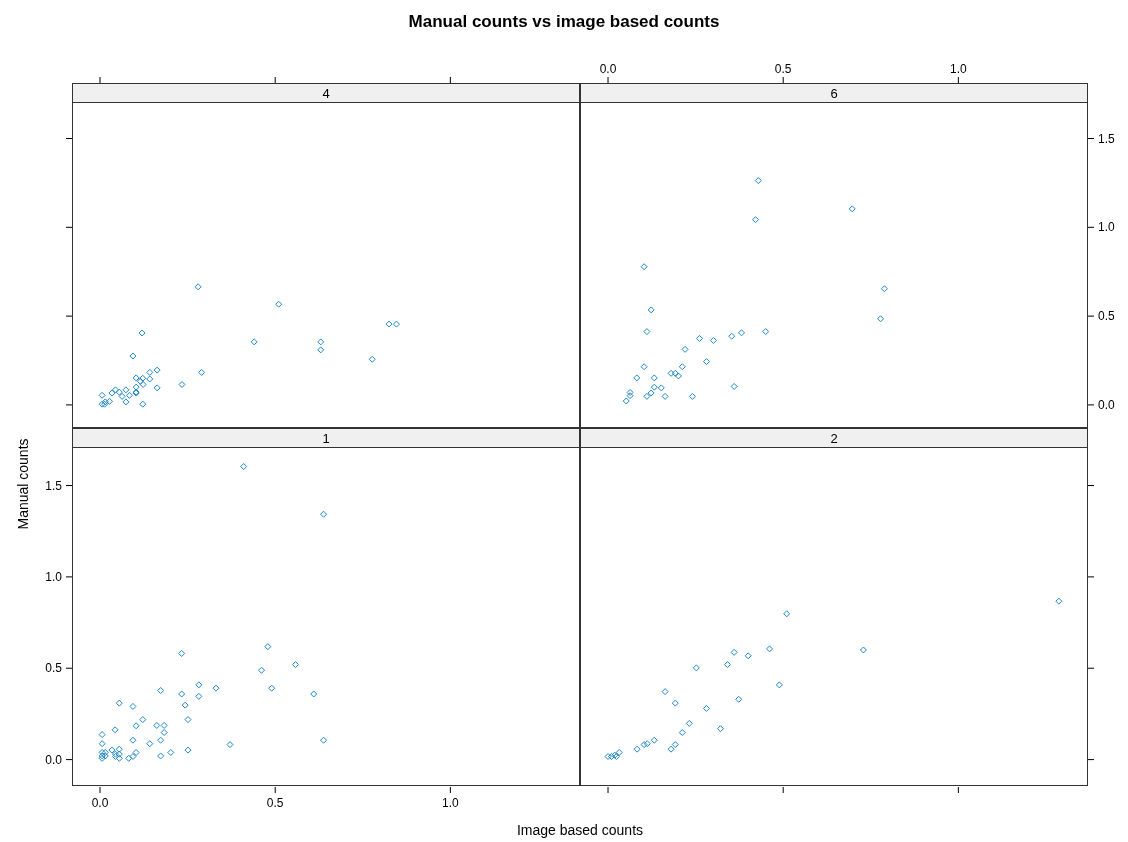 The height and width of the screenshot is (842, 1128). What do you see at coordinates (608, 69) in the screenshot?
I see `x-tick-label: 0.0` at bounding box center [608, 69].